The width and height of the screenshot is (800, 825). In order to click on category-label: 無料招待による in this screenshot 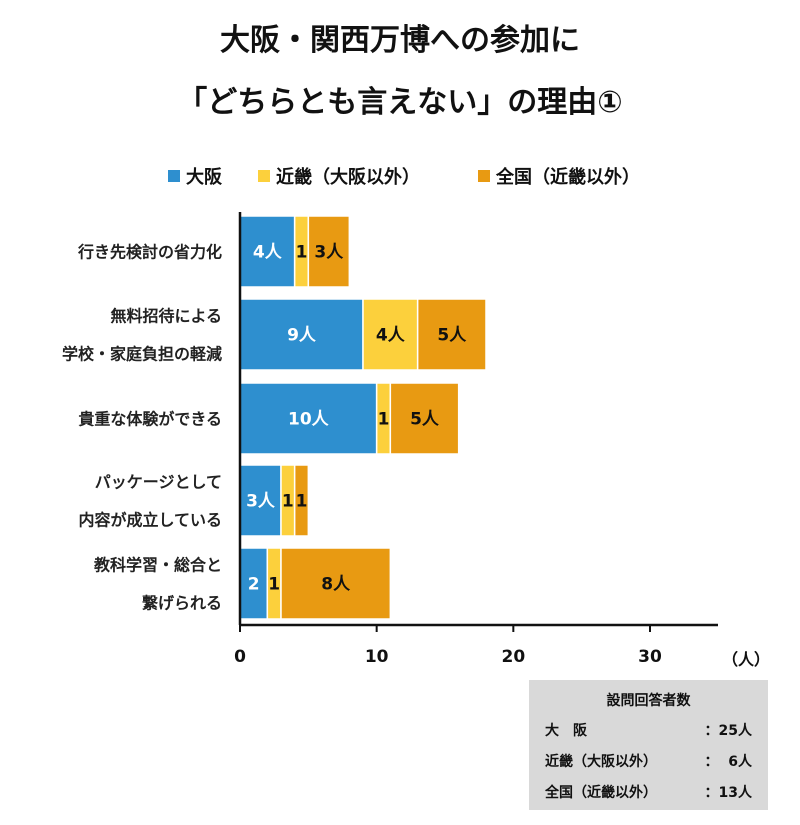, I will do `click(166, 316)`.